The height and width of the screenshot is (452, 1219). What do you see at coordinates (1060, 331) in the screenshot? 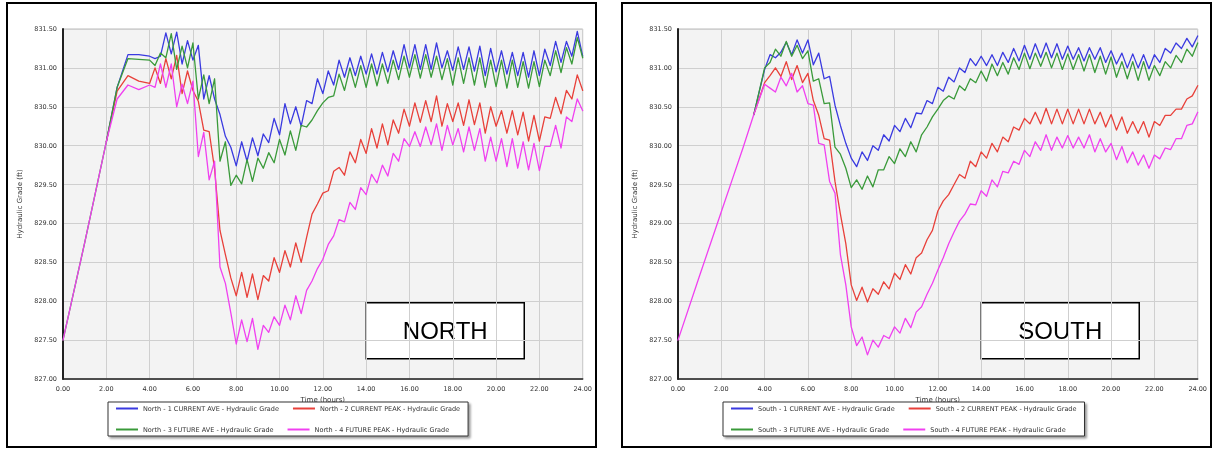
I see `annotation: SOUTH` at bounding box center [1060, 331].